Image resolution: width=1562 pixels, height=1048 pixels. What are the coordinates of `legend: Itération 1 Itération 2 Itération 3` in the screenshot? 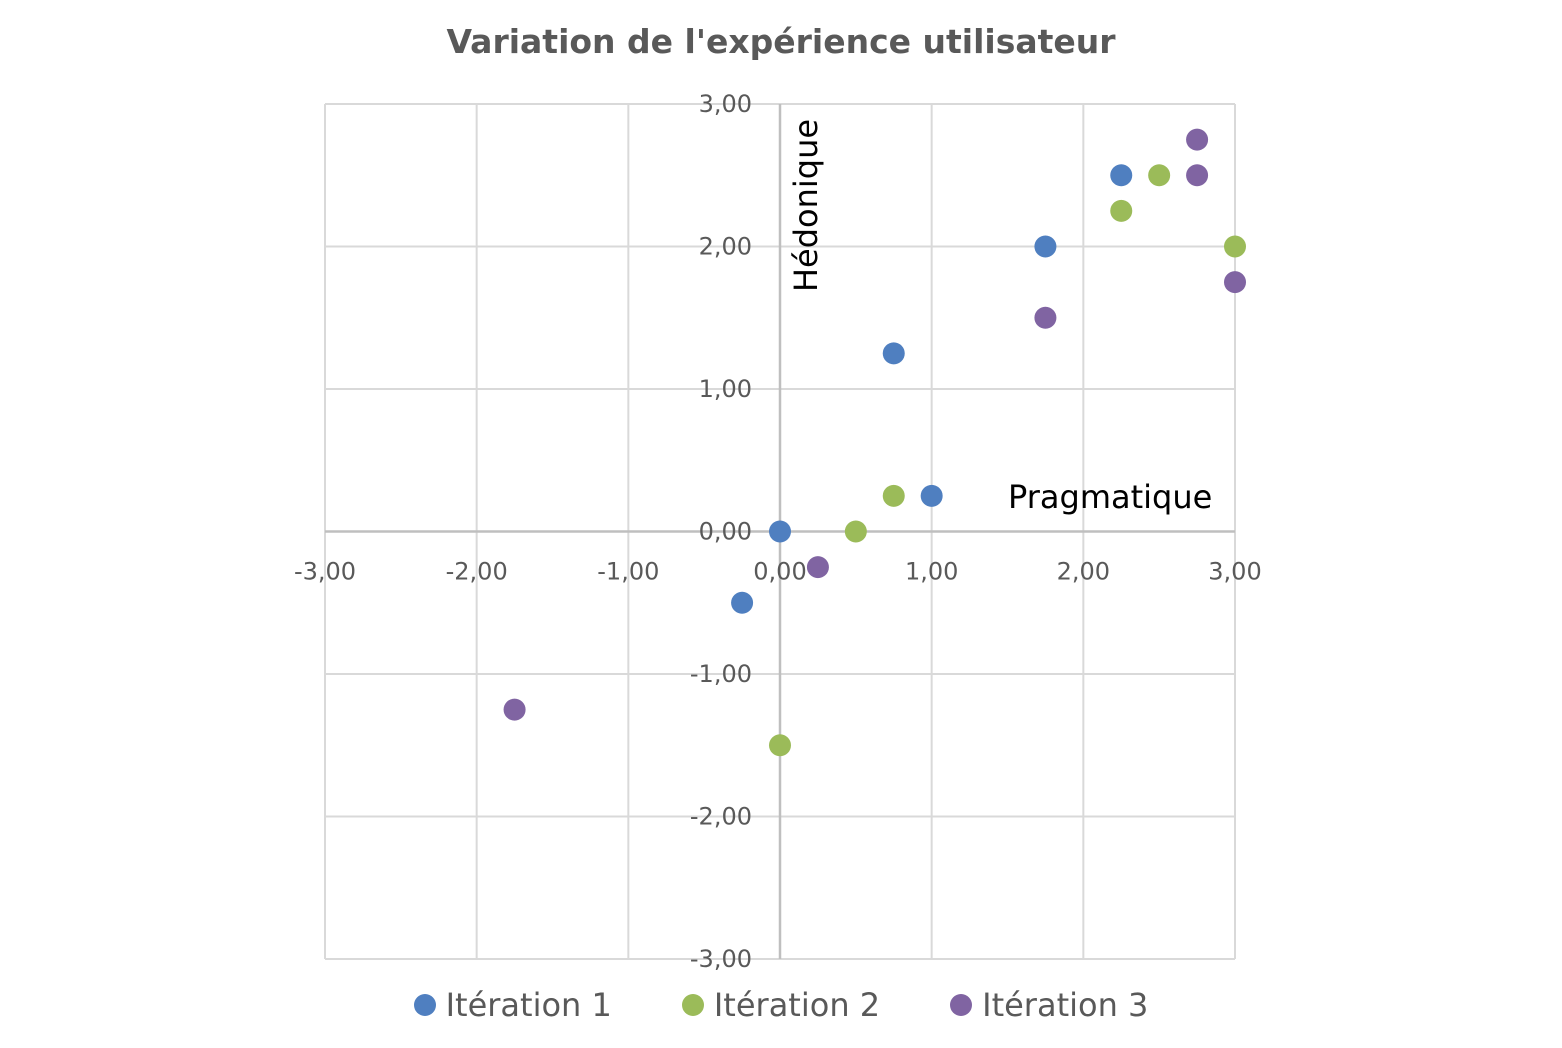 It's located at (781, 1005).